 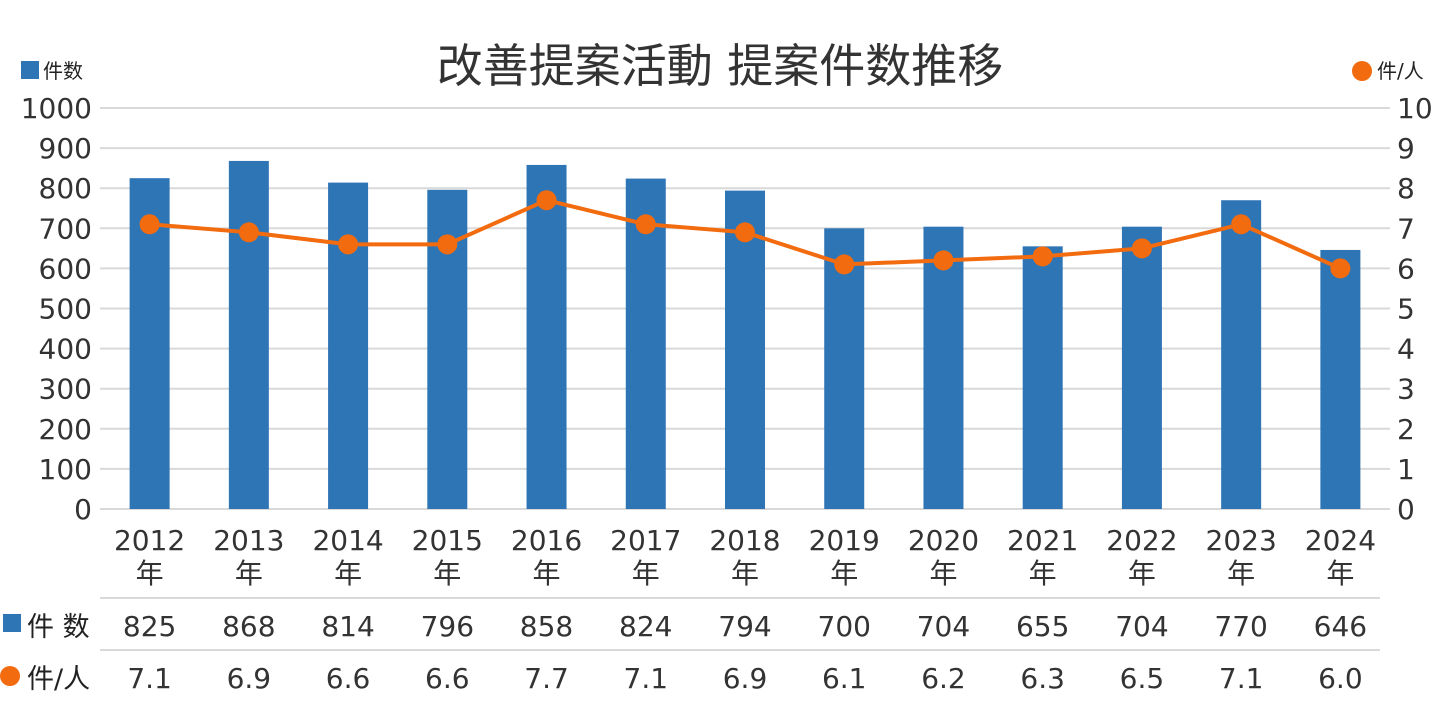 What do you see at coordinates (546, 678) in the screenshot?
I see `table-cell: 7.7` at bounding box center [546, 678].